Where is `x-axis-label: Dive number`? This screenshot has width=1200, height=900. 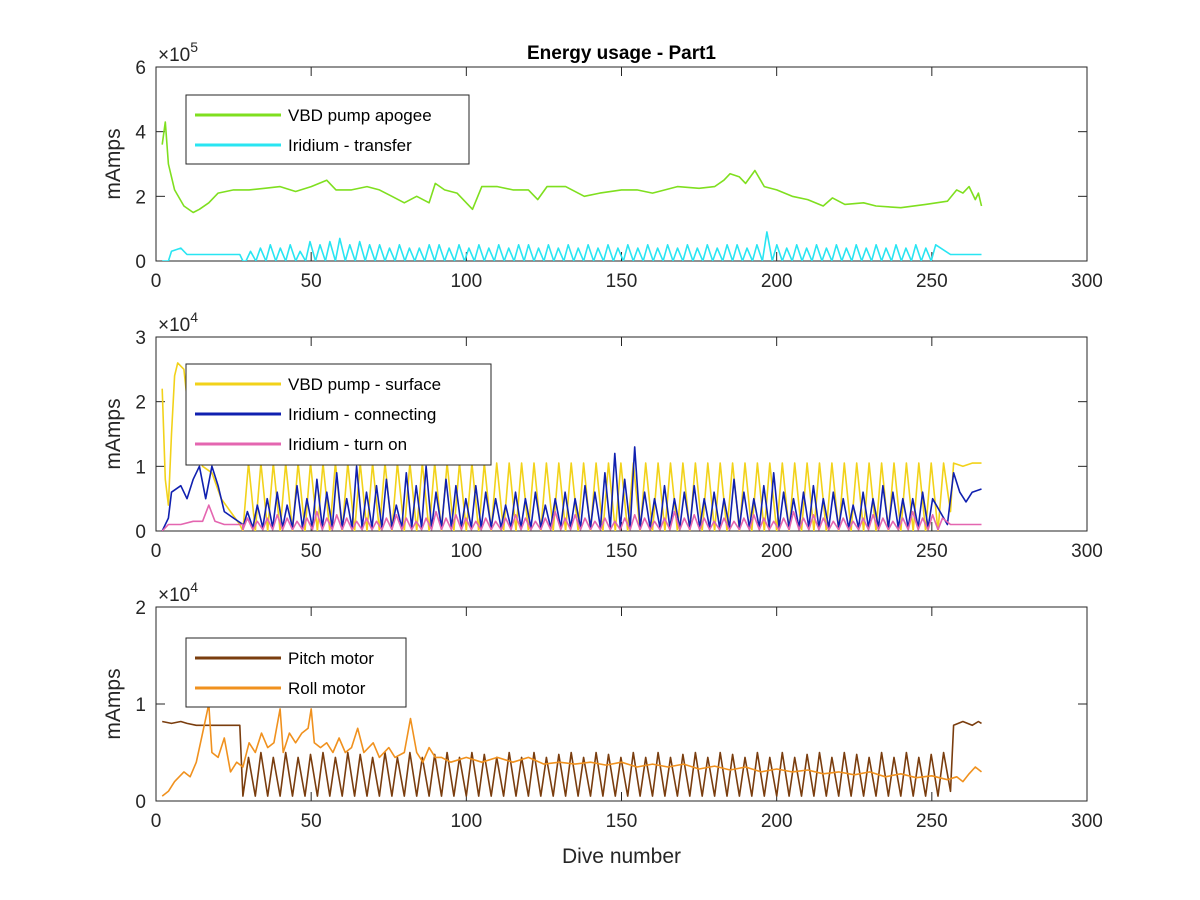
x-axis-label: Dive number is located at coordinates (621, 856).